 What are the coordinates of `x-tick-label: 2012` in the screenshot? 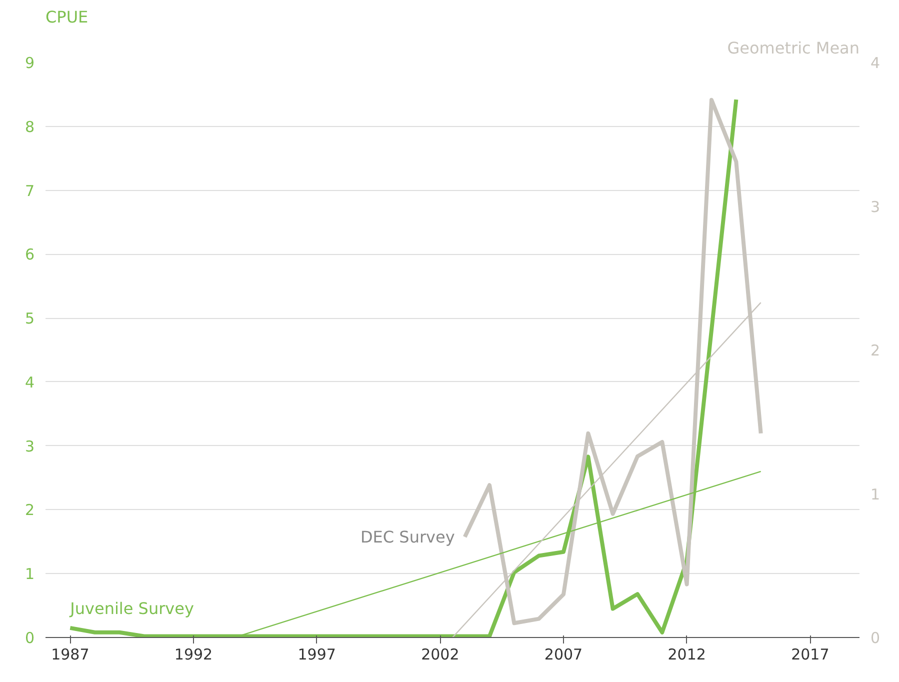 It's located at (687, 655).